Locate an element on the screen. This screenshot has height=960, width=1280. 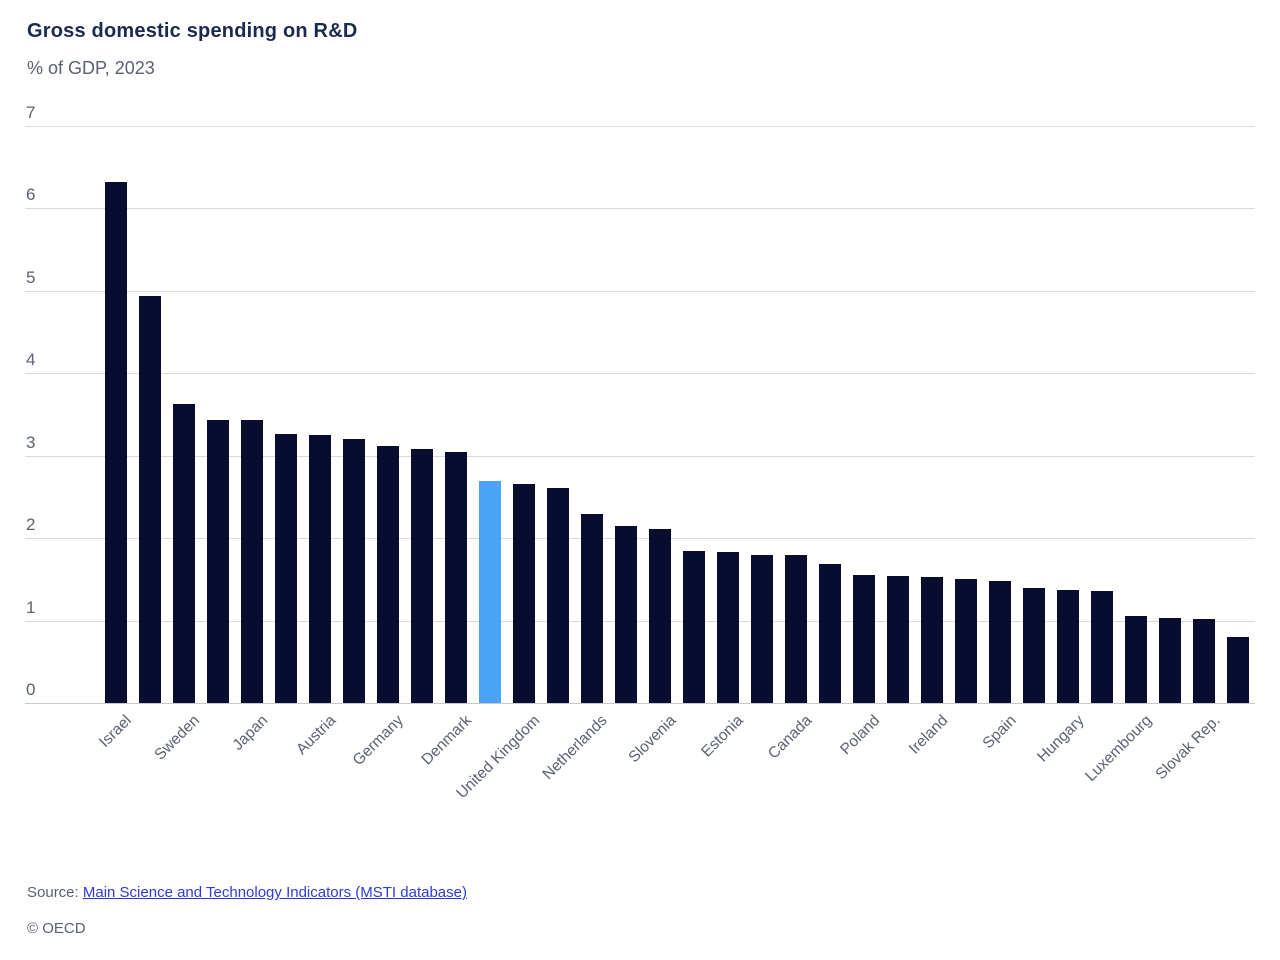
copyright-label: © OECD is located at coordinates (56, 928).